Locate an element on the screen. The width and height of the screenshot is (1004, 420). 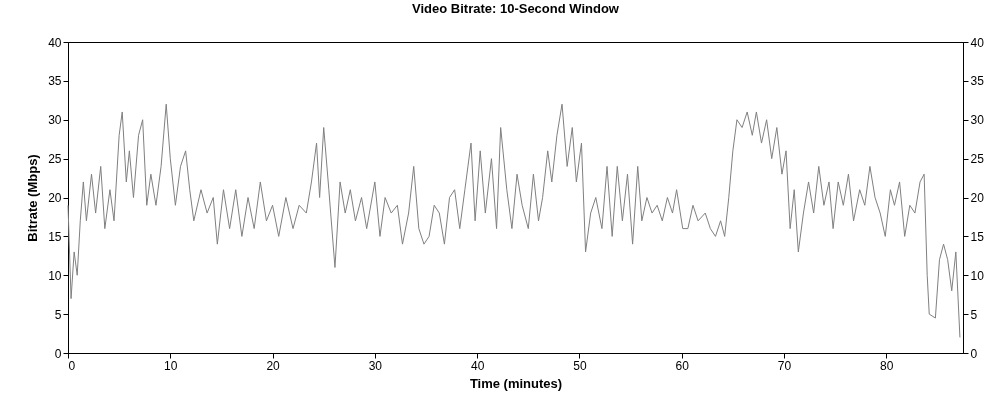
y-tick-label: 15 is located at coordinates (55, 236).